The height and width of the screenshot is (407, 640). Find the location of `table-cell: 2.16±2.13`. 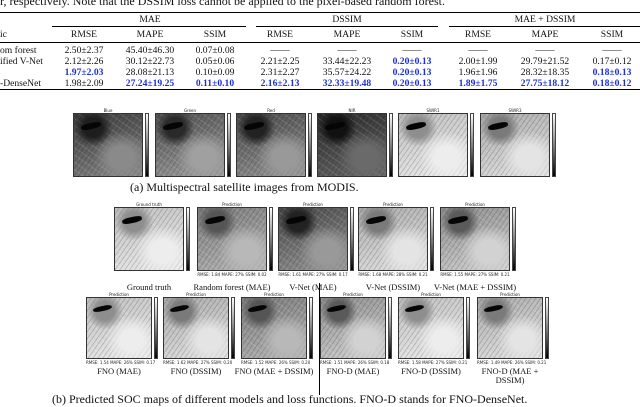

table-cell: 2.16±2.13 is located at coordinates (280, 83).